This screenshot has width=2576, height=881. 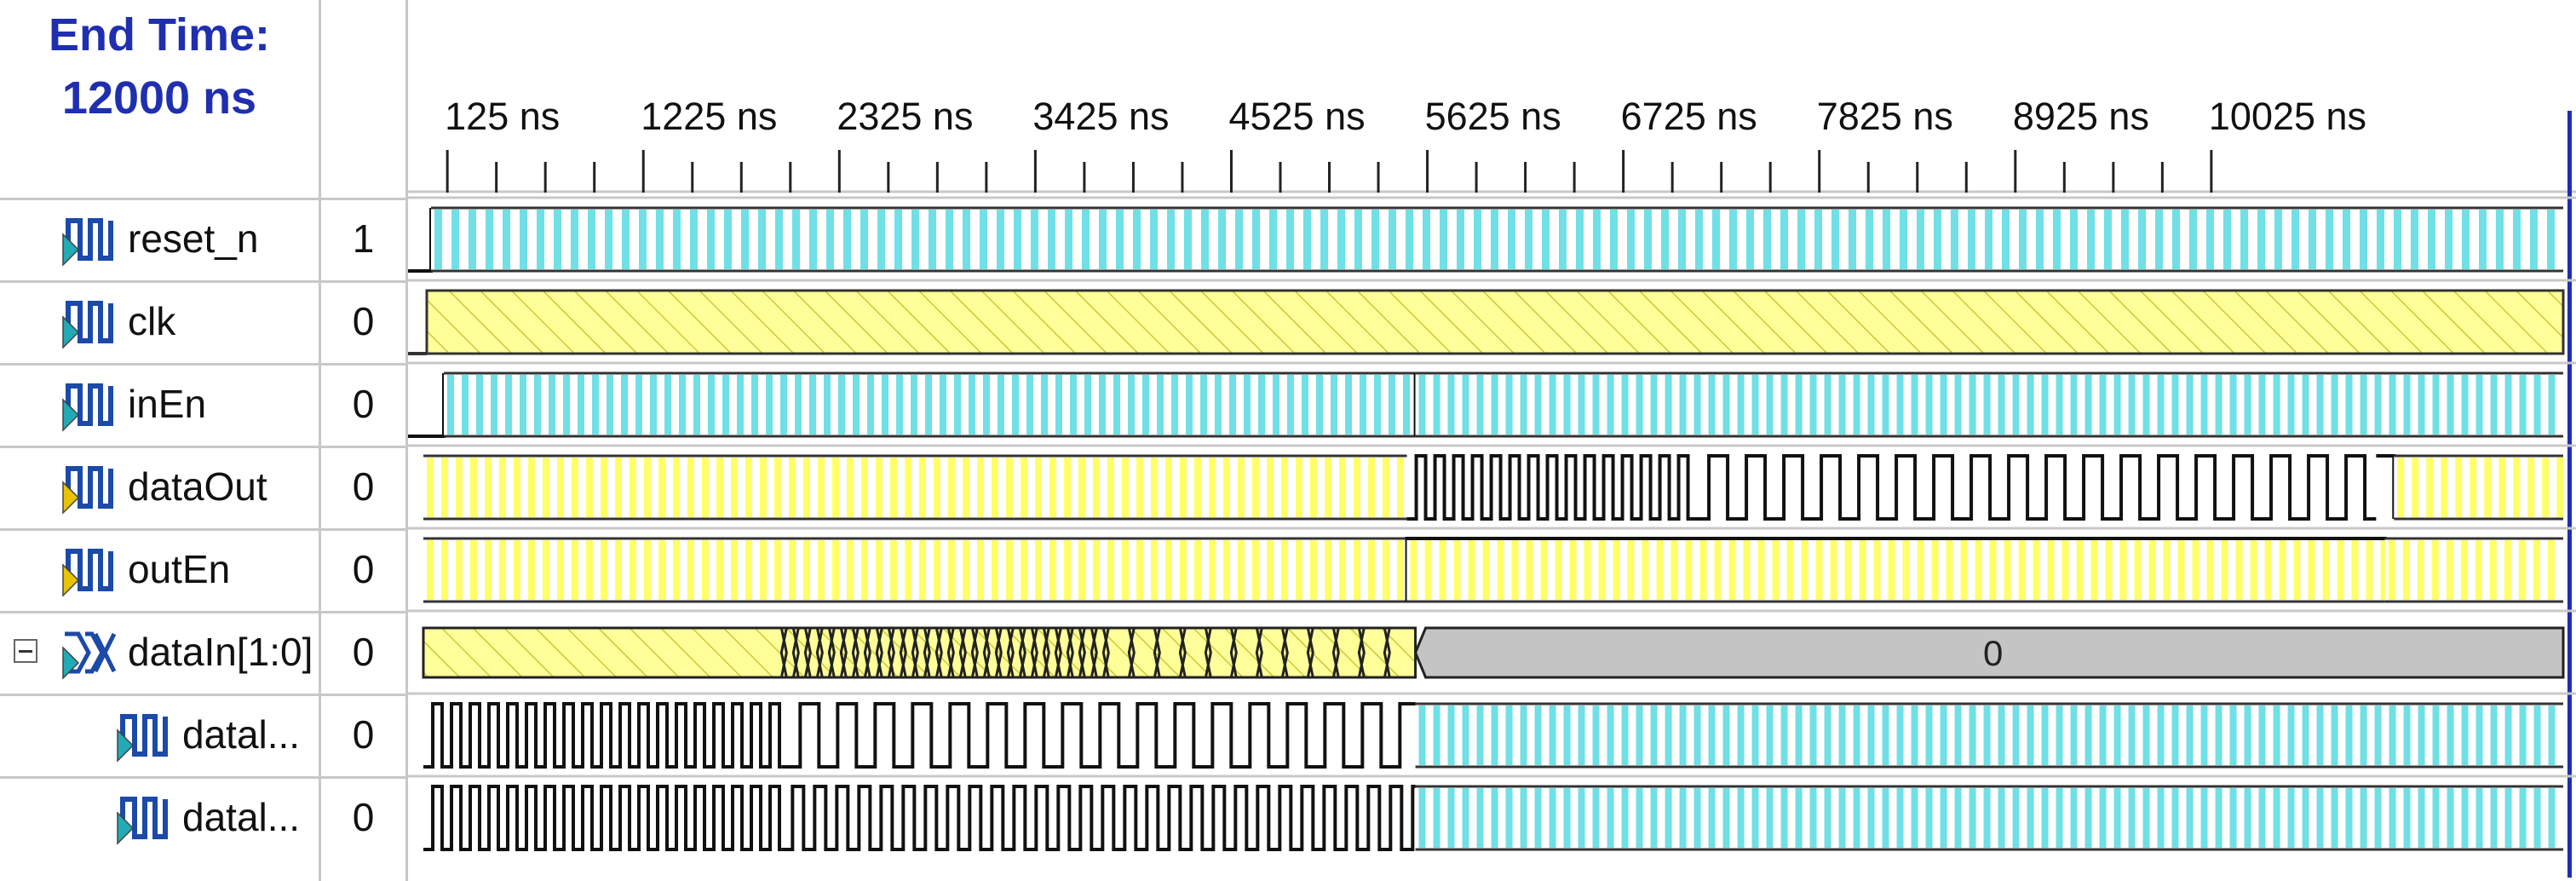 What do you see at coordinates (221, 652) in the screenshot?
I see `signal-name: dataIn[1:0]` at bounding box center [221, 652].